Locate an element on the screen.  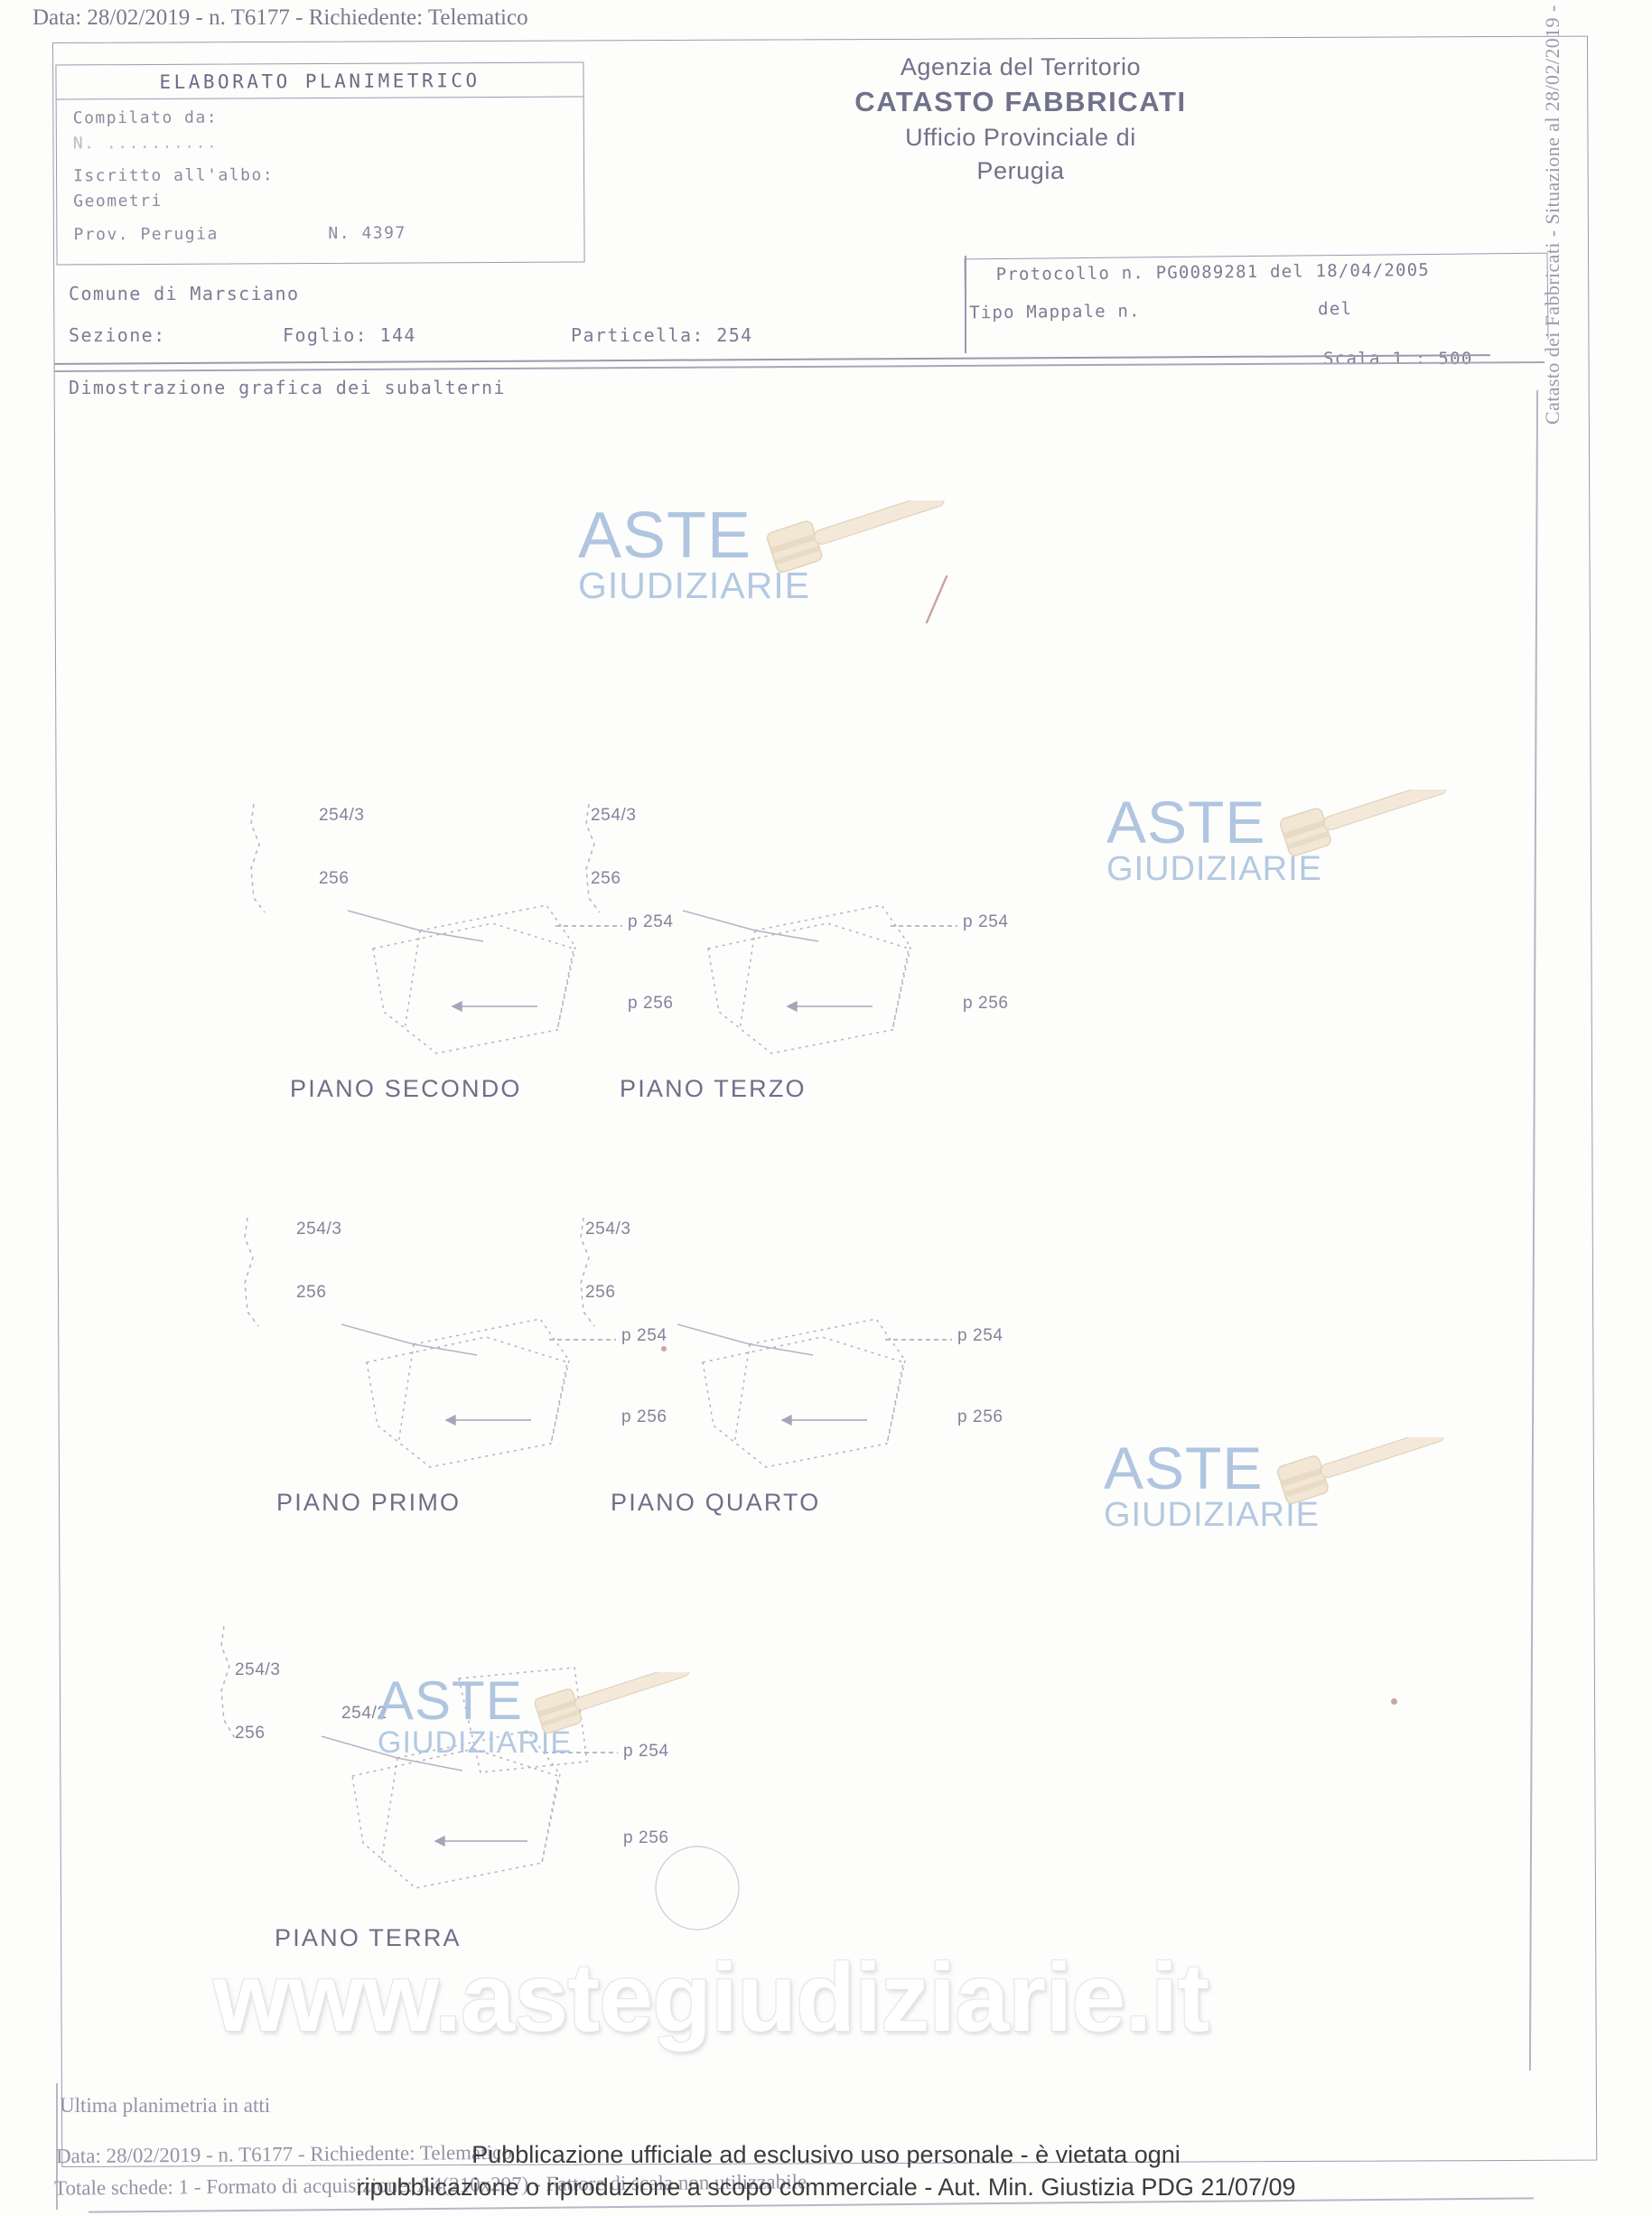
foglio-value: Foglio: 144 is located at coordinates (349, 335).